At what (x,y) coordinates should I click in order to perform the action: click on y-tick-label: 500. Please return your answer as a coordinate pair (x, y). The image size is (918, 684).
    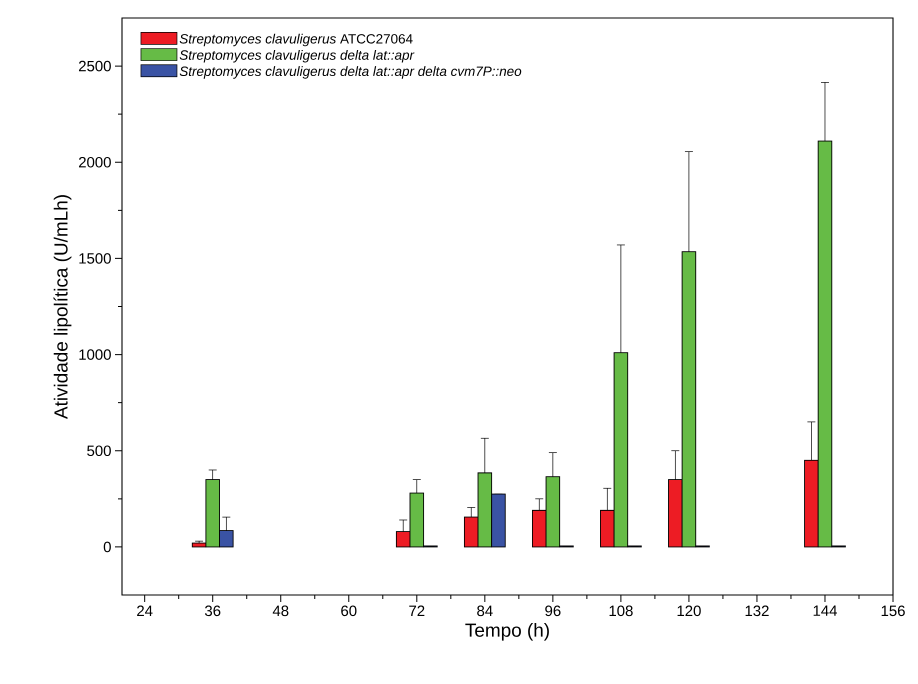
    Looking at the image, I should click on (99, 450).